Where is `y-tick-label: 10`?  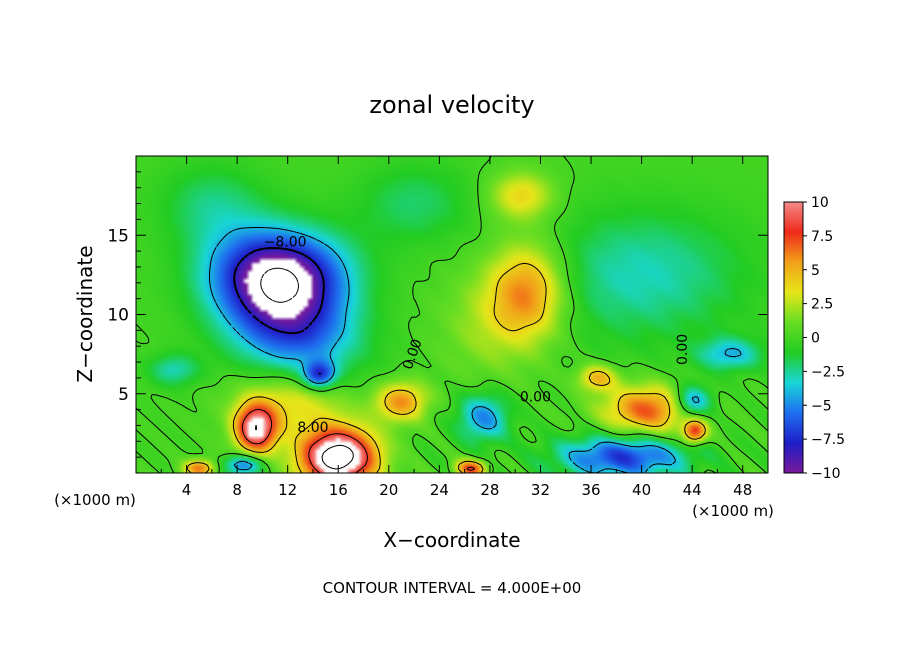
y-tick-label: 10 is located at coordinates (118, 316).